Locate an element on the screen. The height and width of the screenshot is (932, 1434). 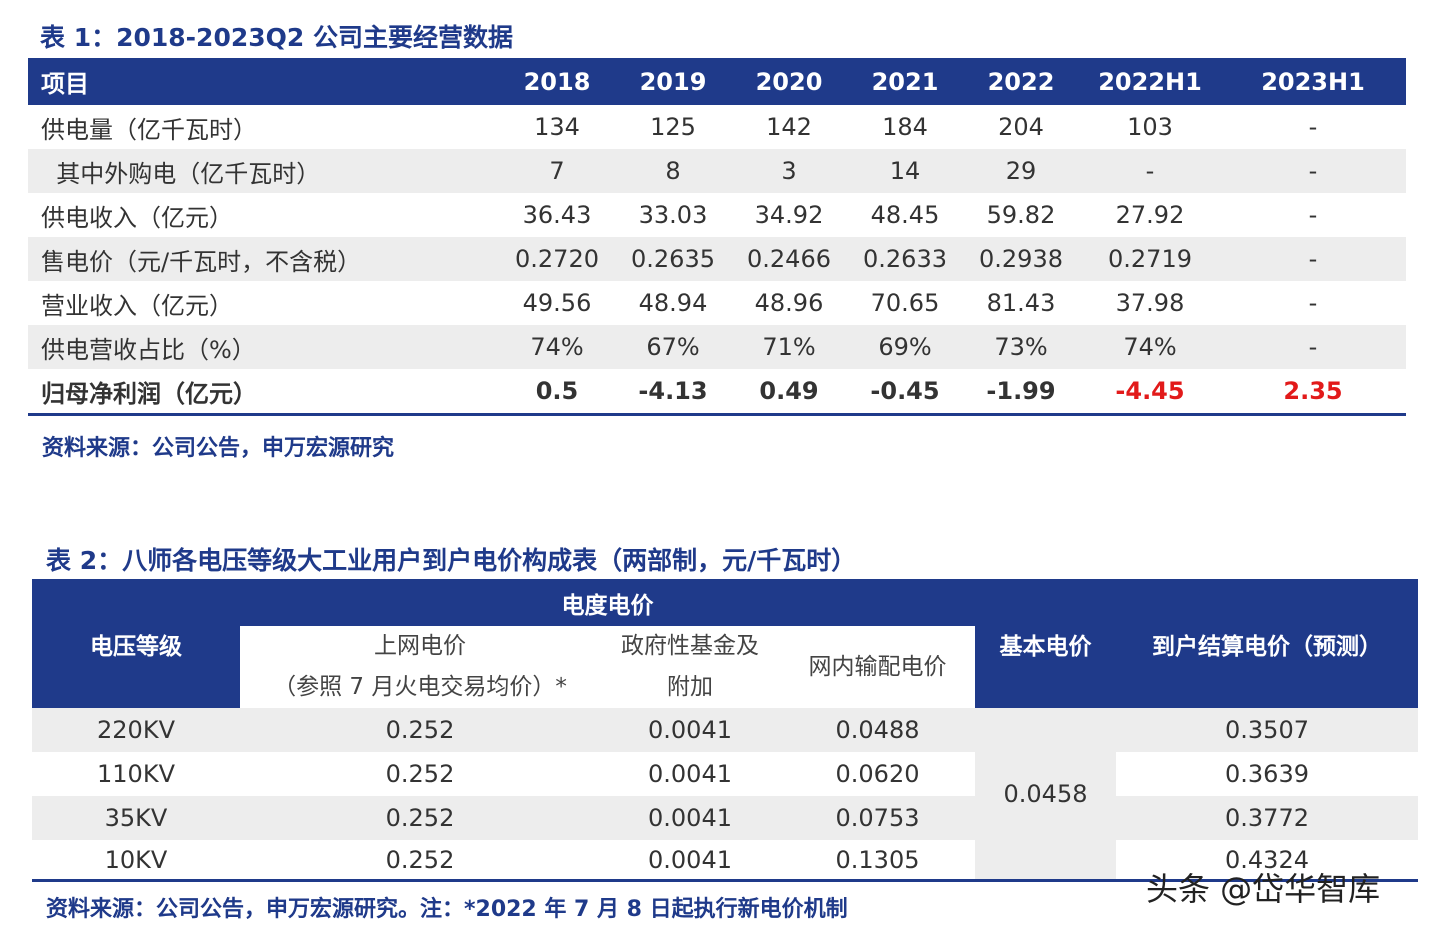
cell-transmission: 0.0488 is located at coordinates (877, 730).